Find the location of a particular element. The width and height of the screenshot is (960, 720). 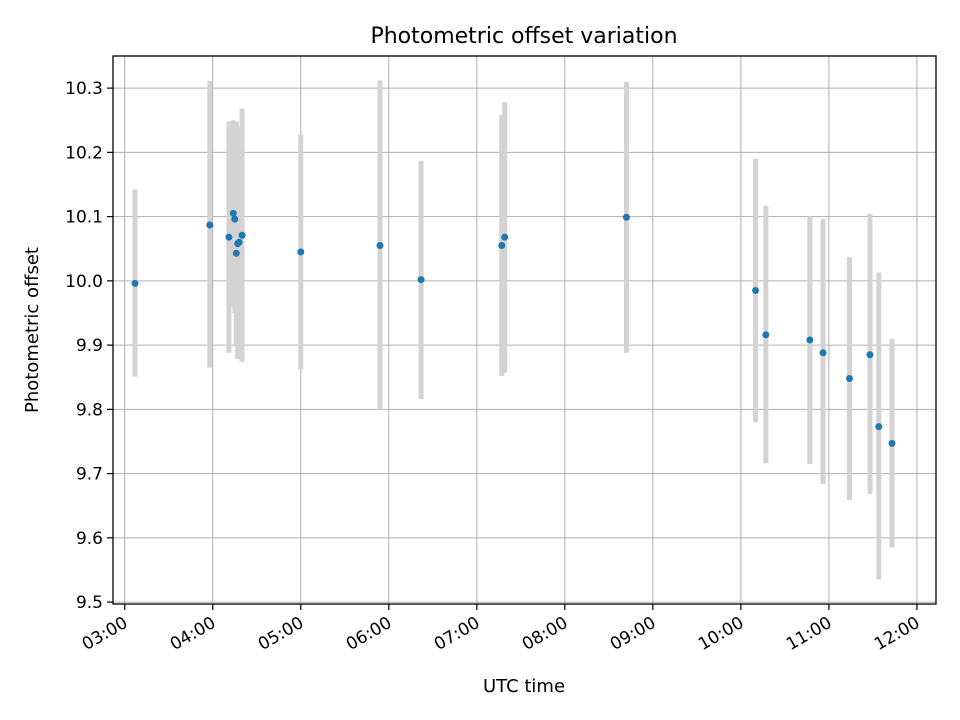

y-tick-label: 10.1 is located at coordinates (84, 218).